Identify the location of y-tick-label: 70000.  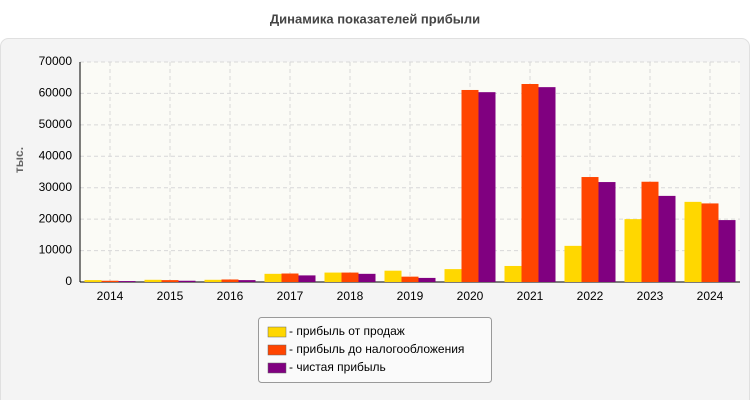
(56, 61).